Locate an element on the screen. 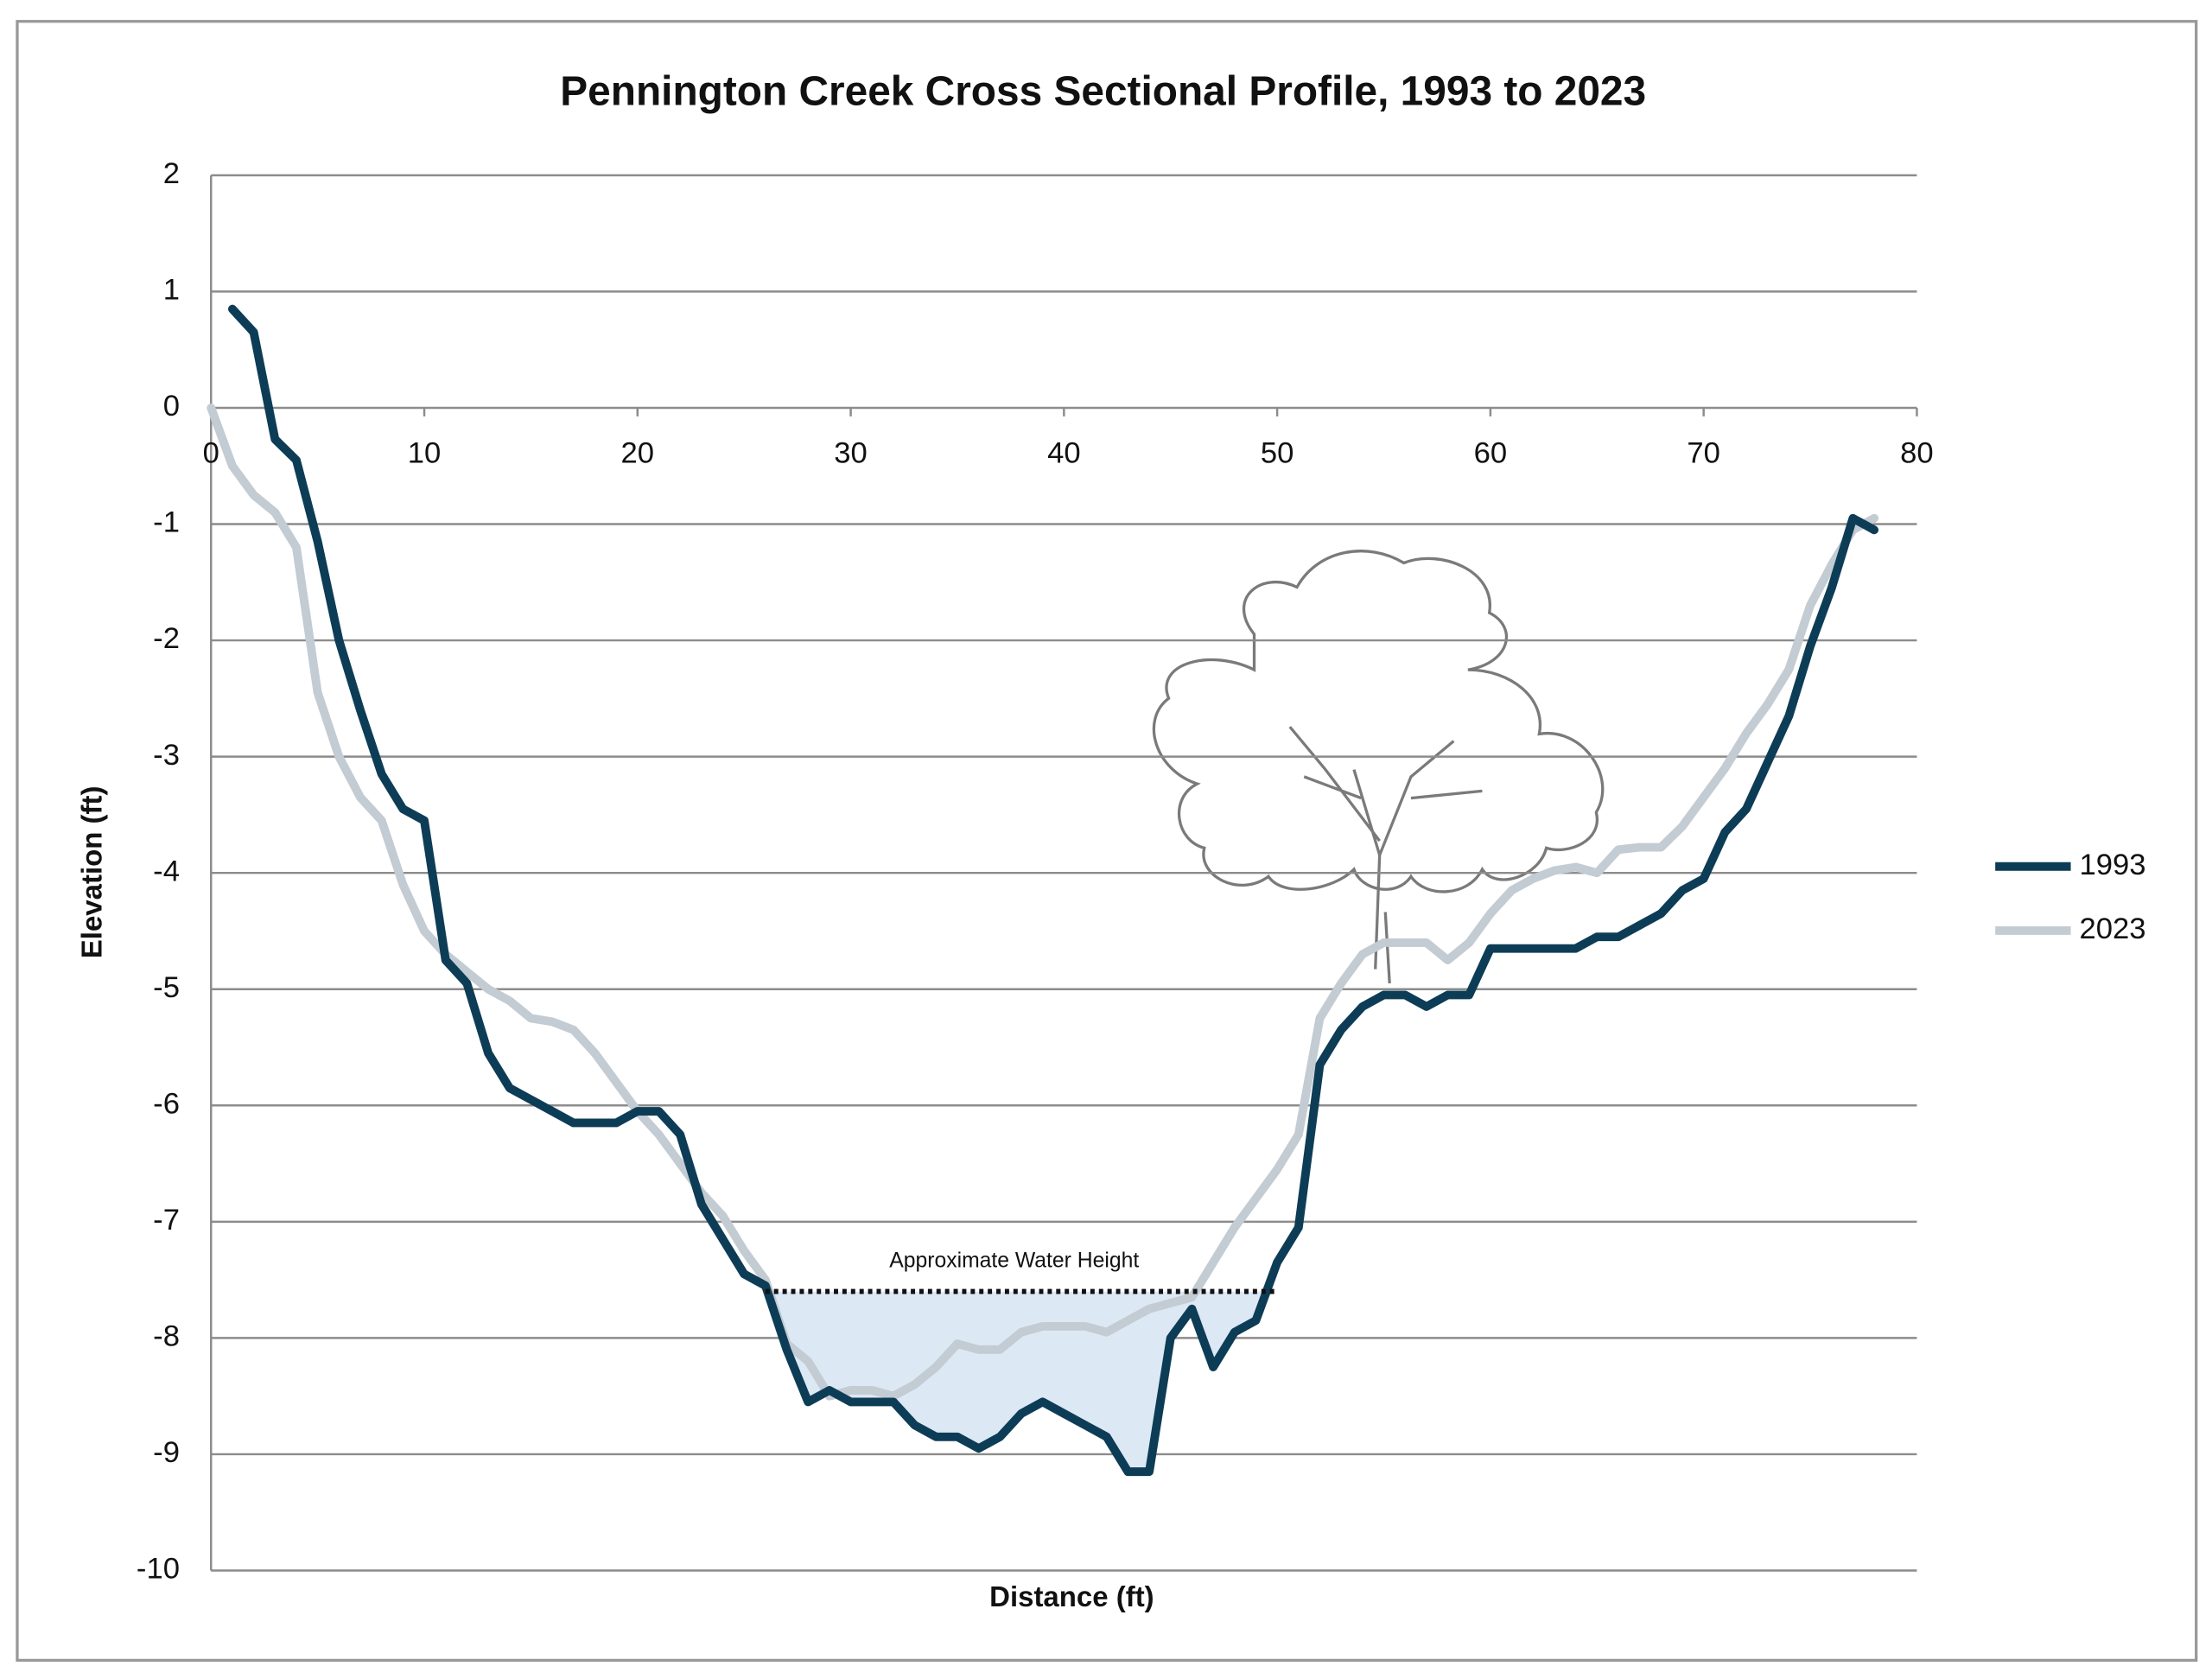  annotation-label: Approximate Water Height is located at coordinates (1014, 1260).